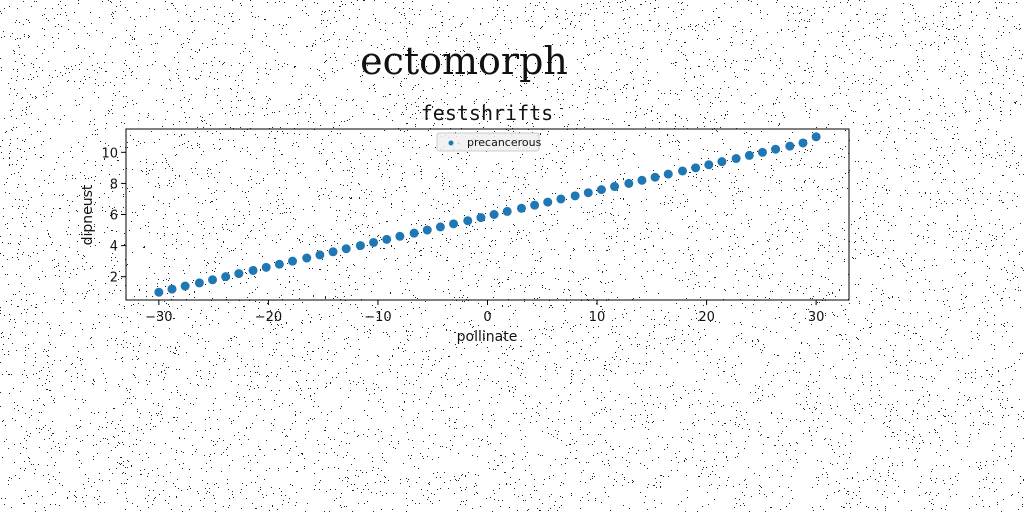  What do you see at coordinates (451, 143) in the screenshot?
I see `legend-marker` at bounding box center [451, 143].